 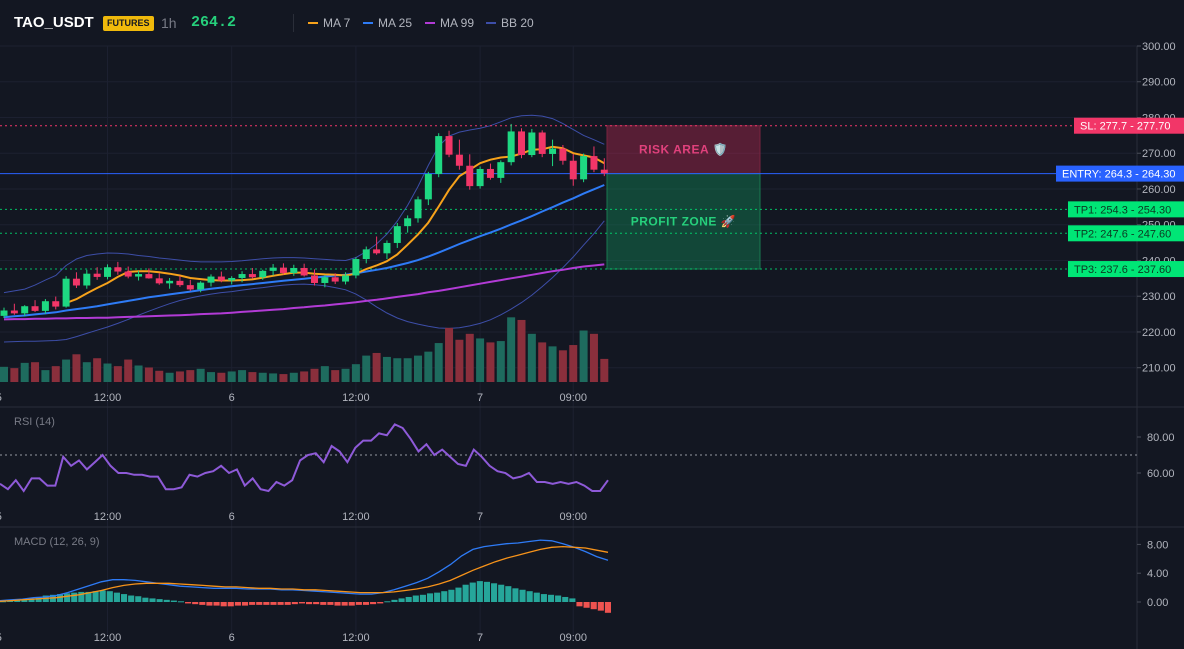 I want to click on tp1-label-bg, so click(x=1126, y=209).